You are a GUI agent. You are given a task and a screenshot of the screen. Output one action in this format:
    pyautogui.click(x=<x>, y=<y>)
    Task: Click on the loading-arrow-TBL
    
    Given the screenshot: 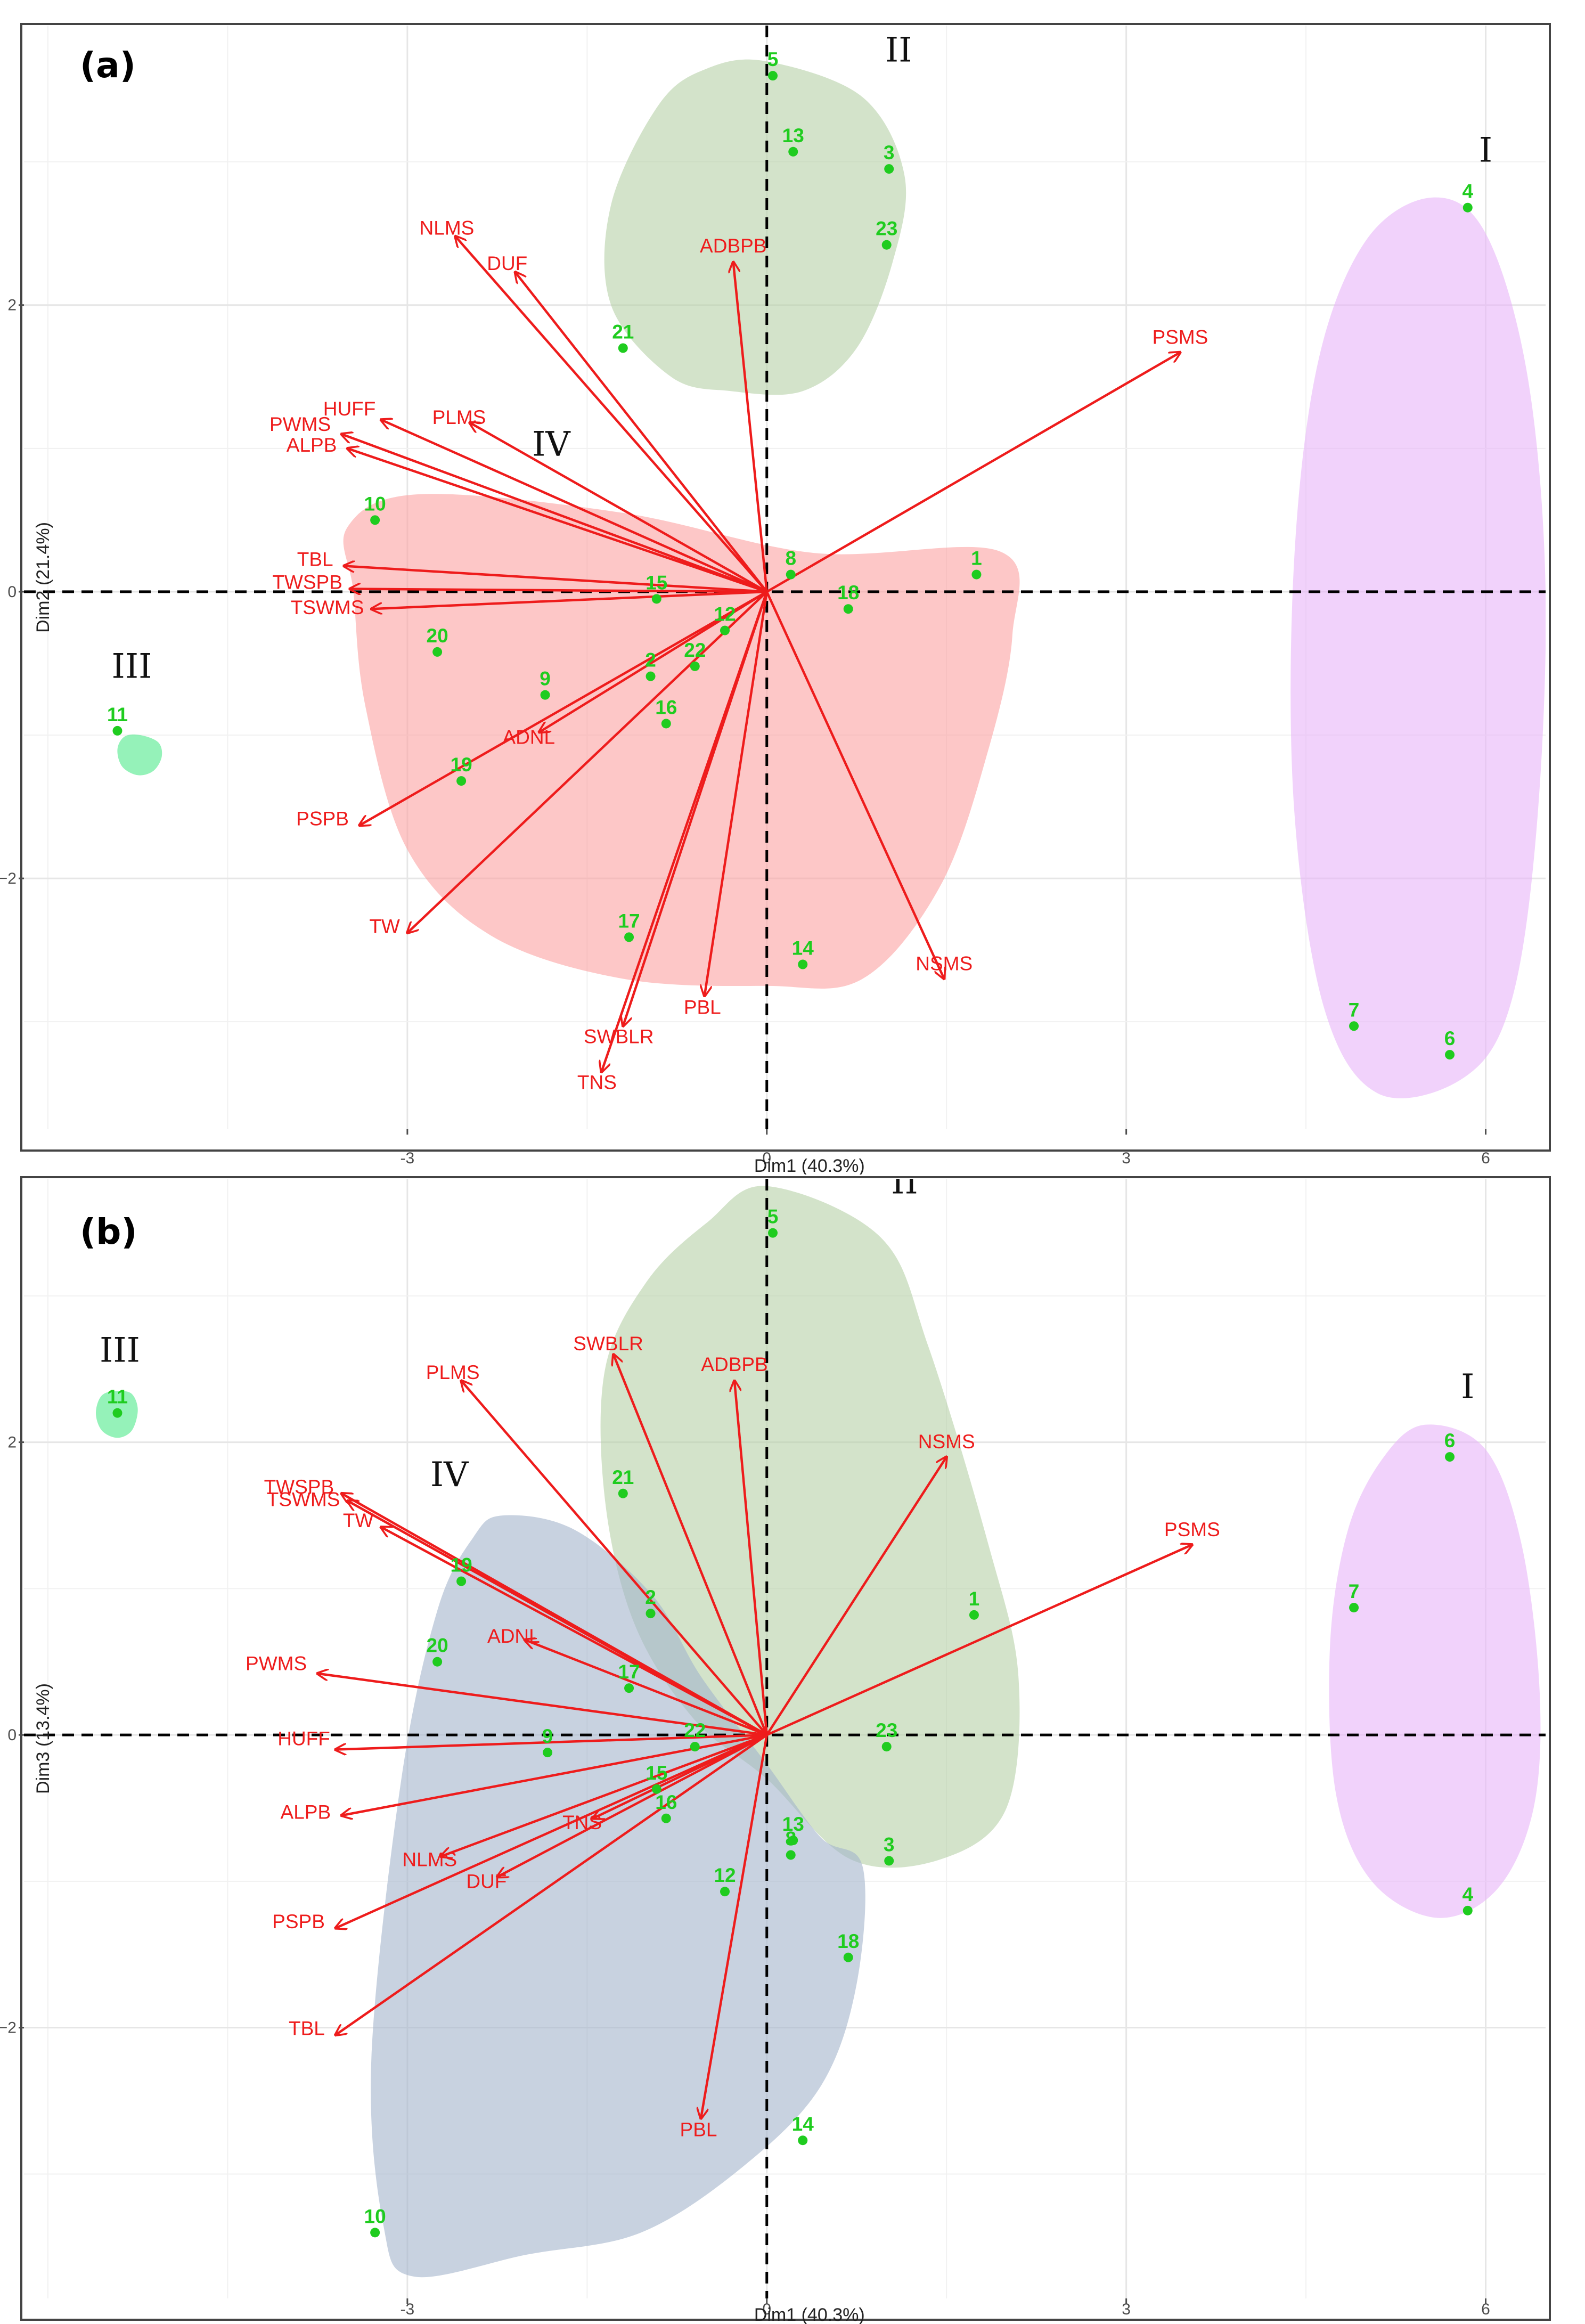 What is the action you would take?
    pyautogui.click(x=555, y=580)
    